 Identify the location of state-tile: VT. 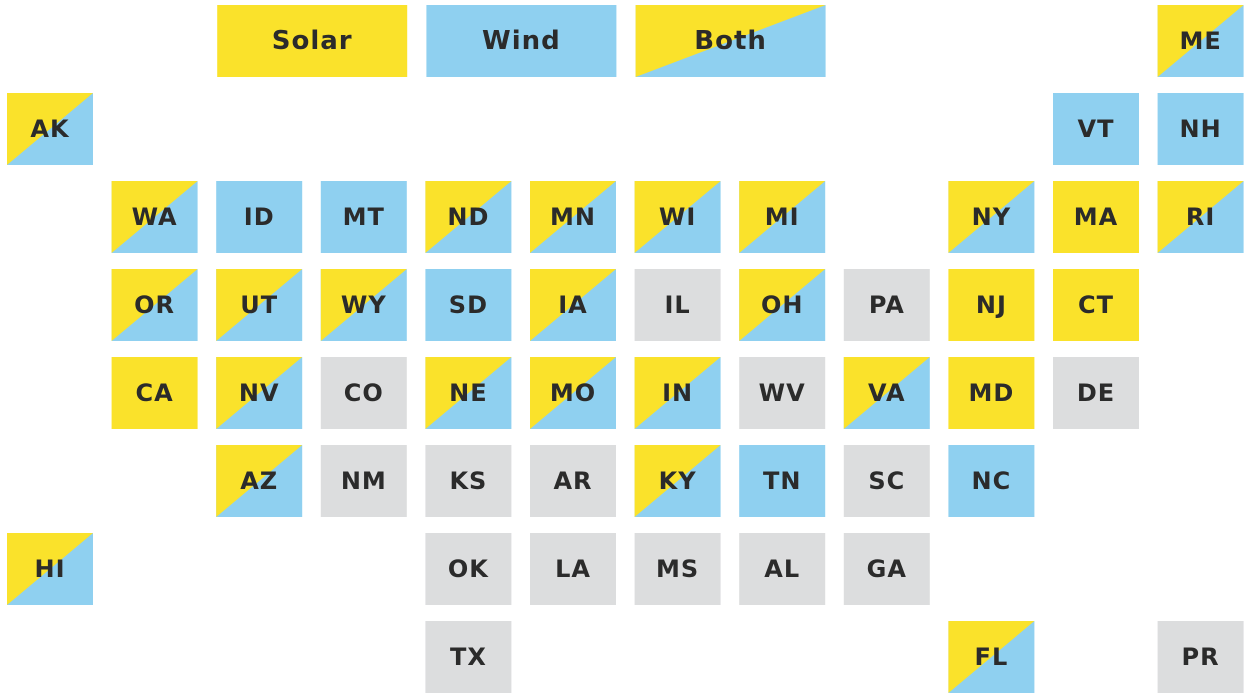
(1096, 129).